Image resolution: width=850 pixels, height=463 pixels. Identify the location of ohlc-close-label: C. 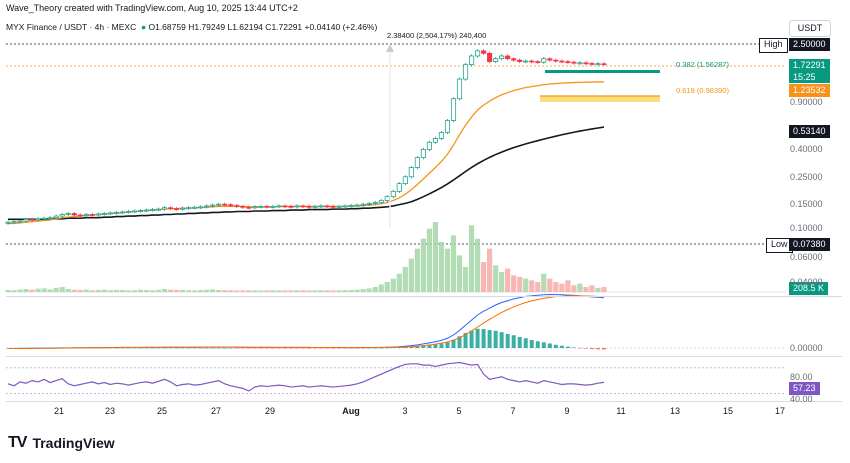
(268, 27).